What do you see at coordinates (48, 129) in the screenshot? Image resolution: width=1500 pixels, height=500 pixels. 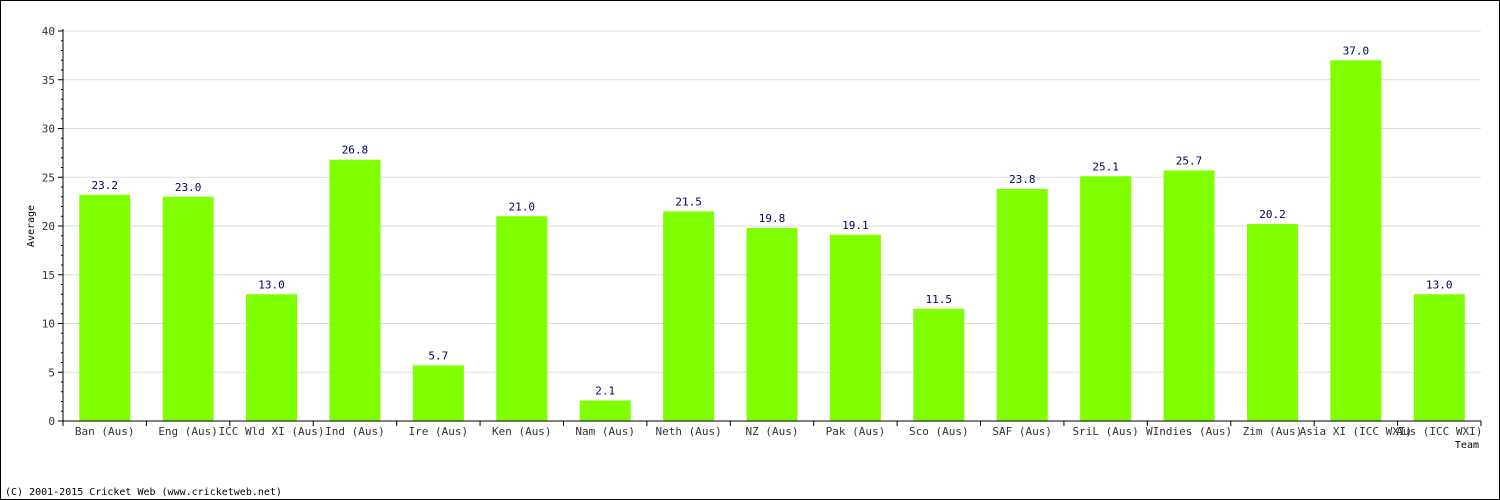 I see `y-tick-label: 30` at bounding box center [48, 129].